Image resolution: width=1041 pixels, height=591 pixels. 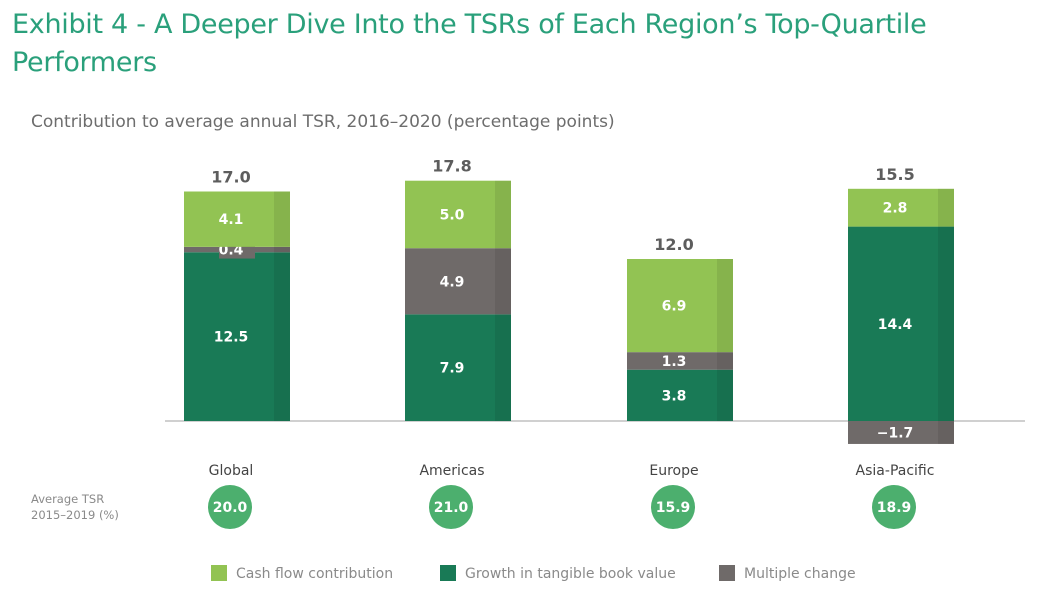 What do you see at coordinates (673, 244) in the screenshot?
I see `total-label: 12.0` at bounding box center [673, 244].